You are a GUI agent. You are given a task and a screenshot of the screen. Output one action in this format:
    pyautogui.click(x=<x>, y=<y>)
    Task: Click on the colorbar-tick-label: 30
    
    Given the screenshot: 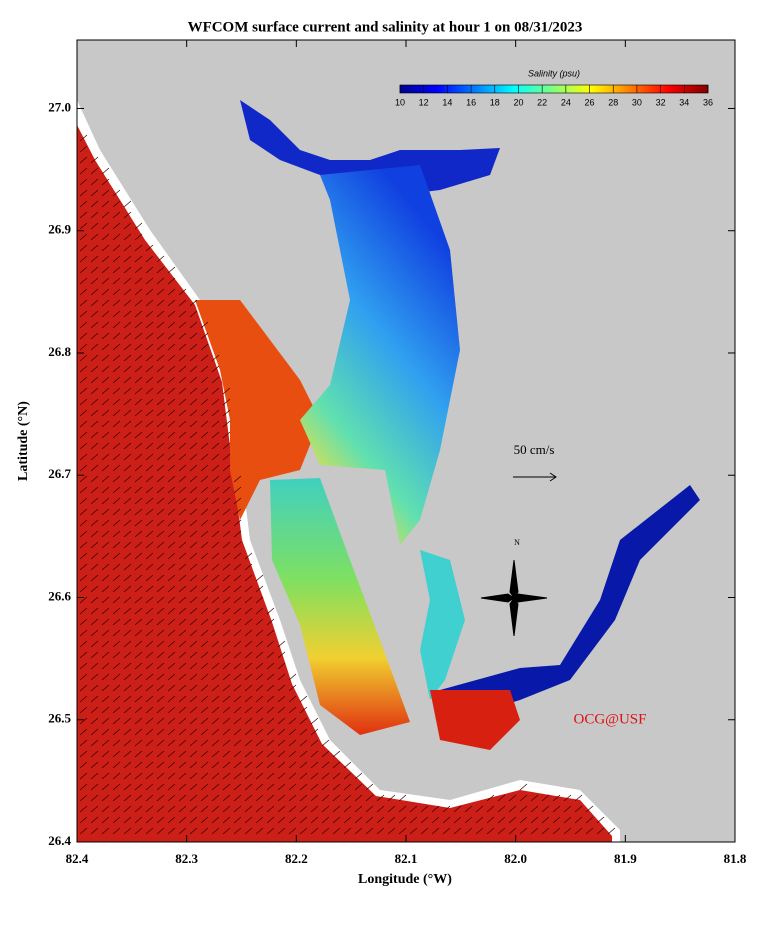 What is the action you would take?
    pyautogui.click(x=637, y=102)
    